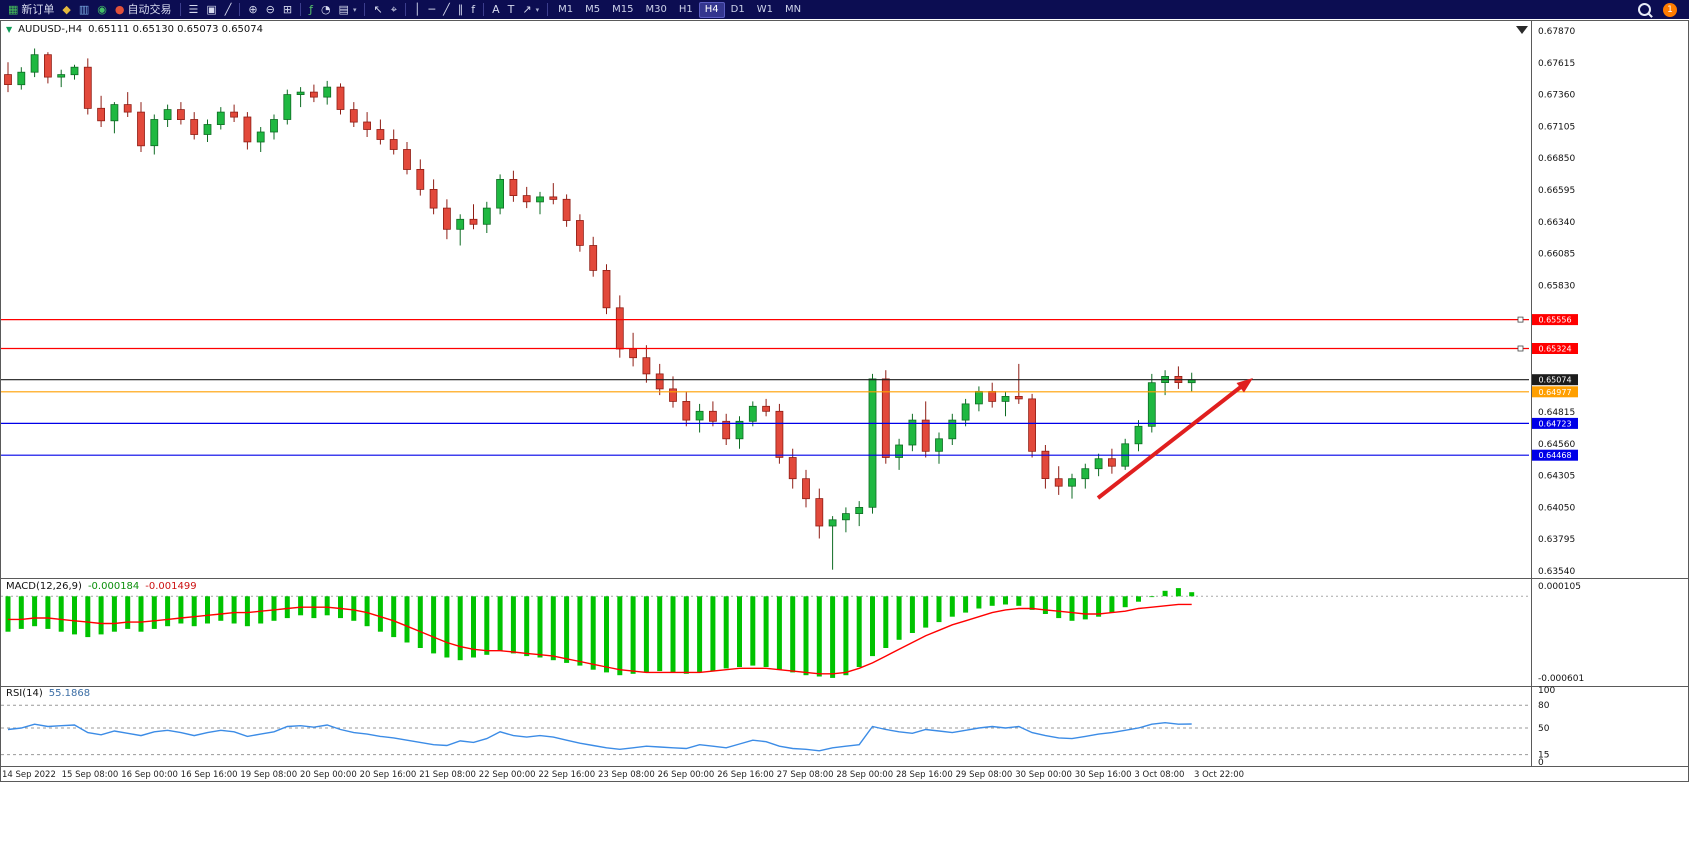 The width and height of the screenshot is (1689, 849). What do you see at coordinates (447, 775) in the screenshot?
I see `time-axis-label: 21 Sep 08:00` at bounding box center [447, 775].